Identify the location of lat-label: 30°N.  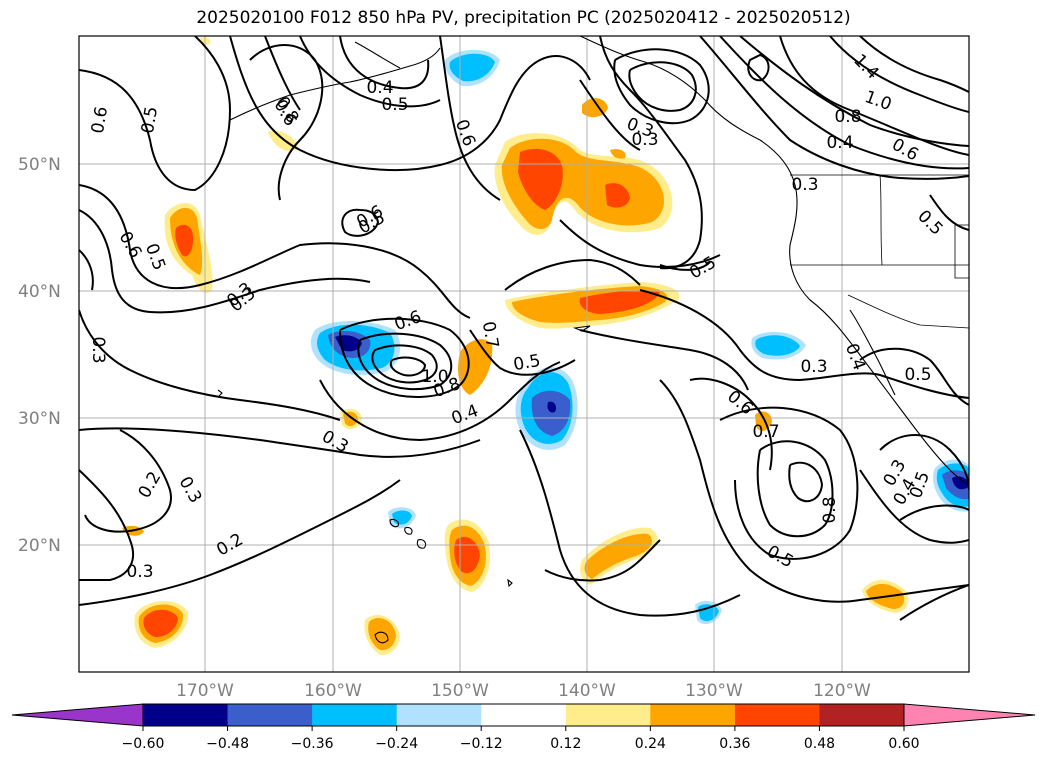
(39, 419).